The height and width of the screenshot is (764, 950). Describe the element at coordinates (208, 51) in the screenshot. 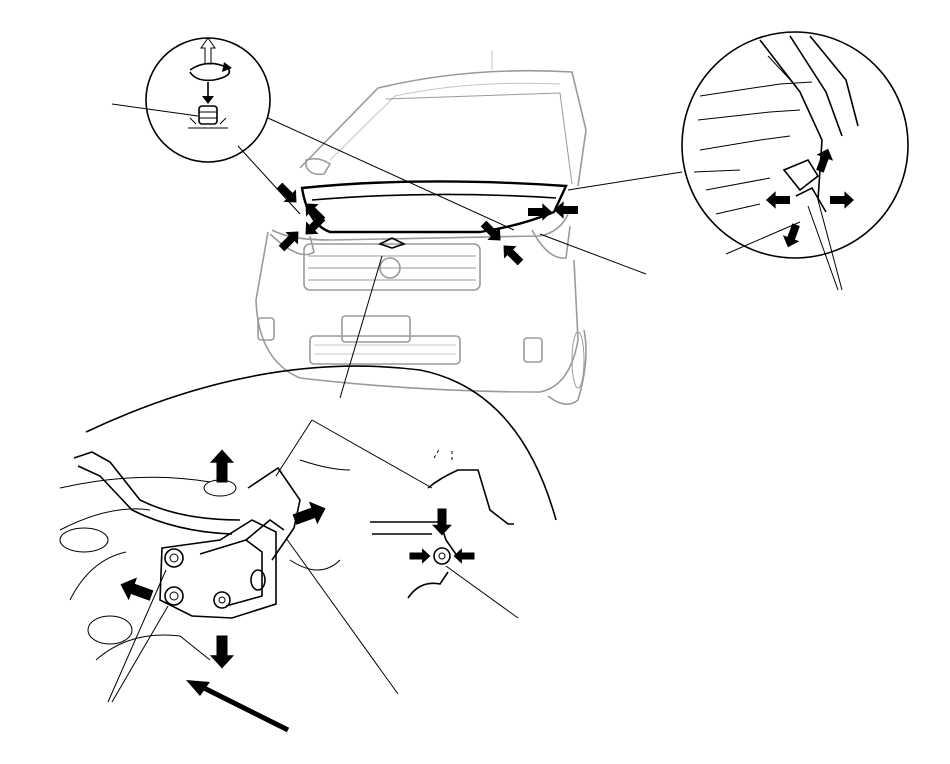

I see `up-arrow-icon` at that location.